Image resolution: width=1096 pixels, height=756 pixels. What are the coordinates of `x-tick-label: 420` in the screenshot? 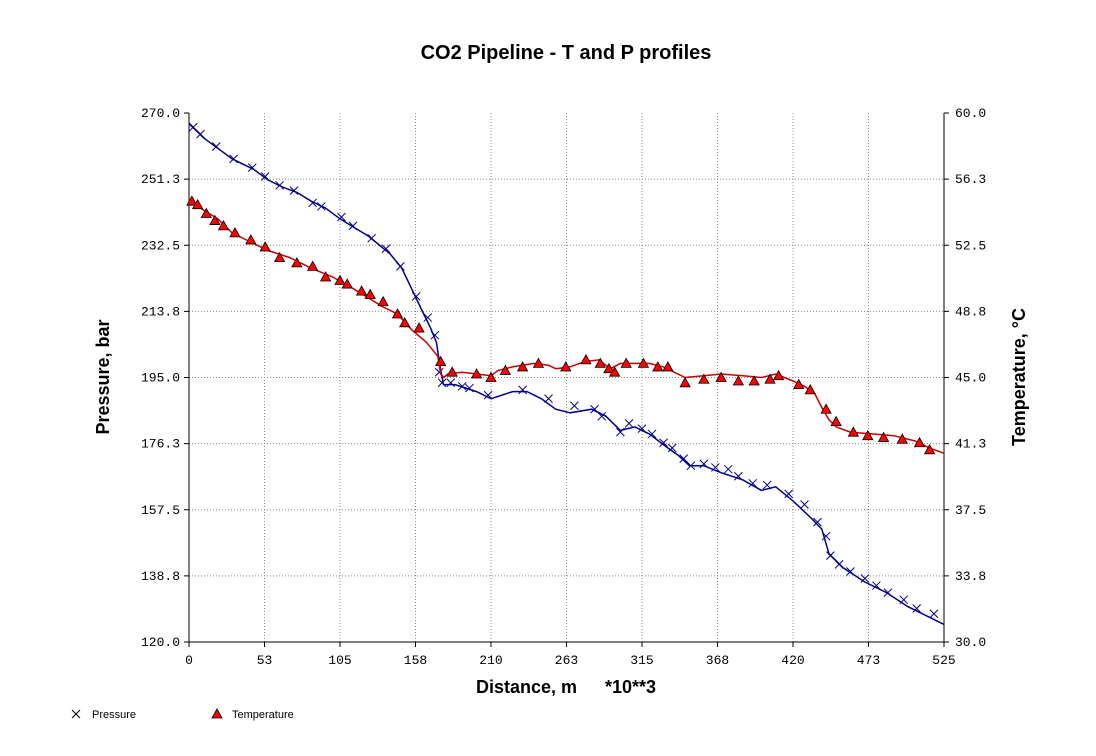 It's located at (792, 660).